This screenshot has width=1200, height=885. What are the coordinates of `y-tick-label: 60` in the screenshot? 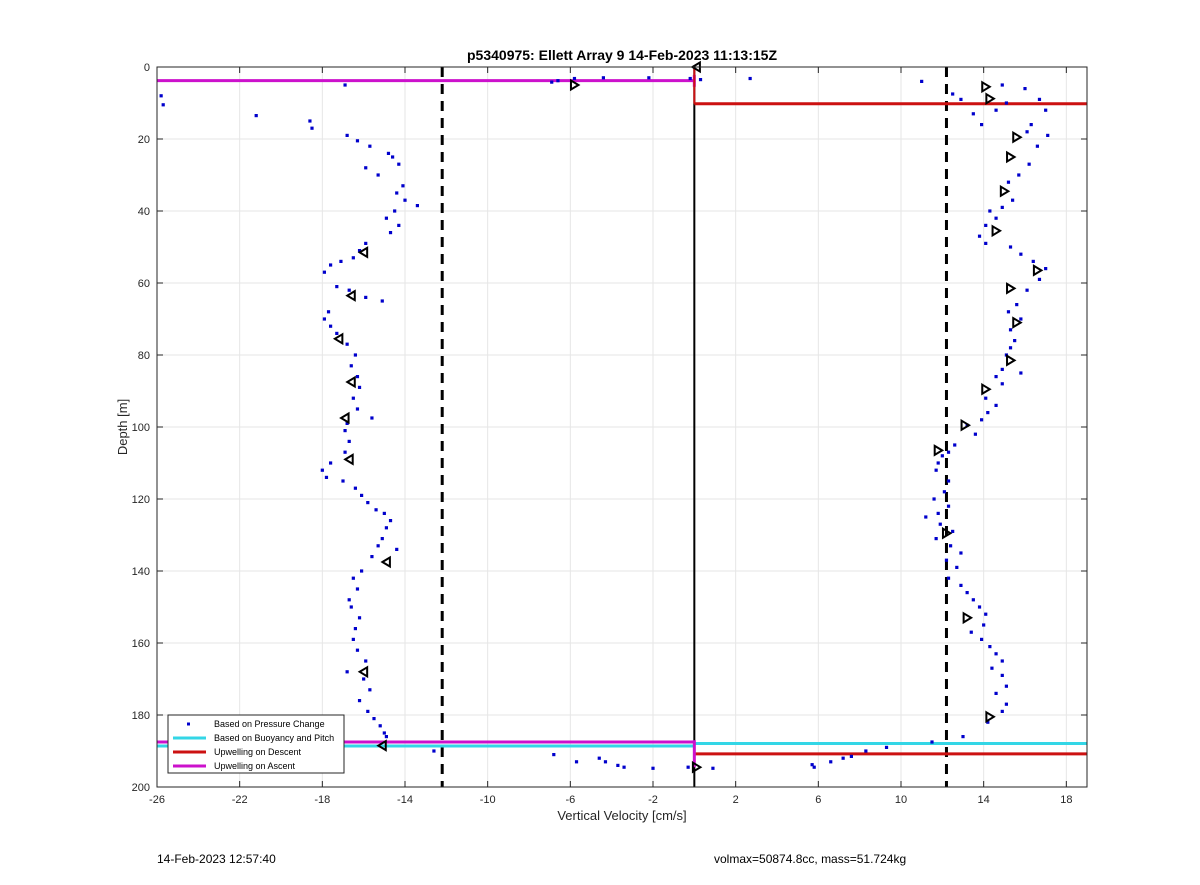 It's located at (144, 284).